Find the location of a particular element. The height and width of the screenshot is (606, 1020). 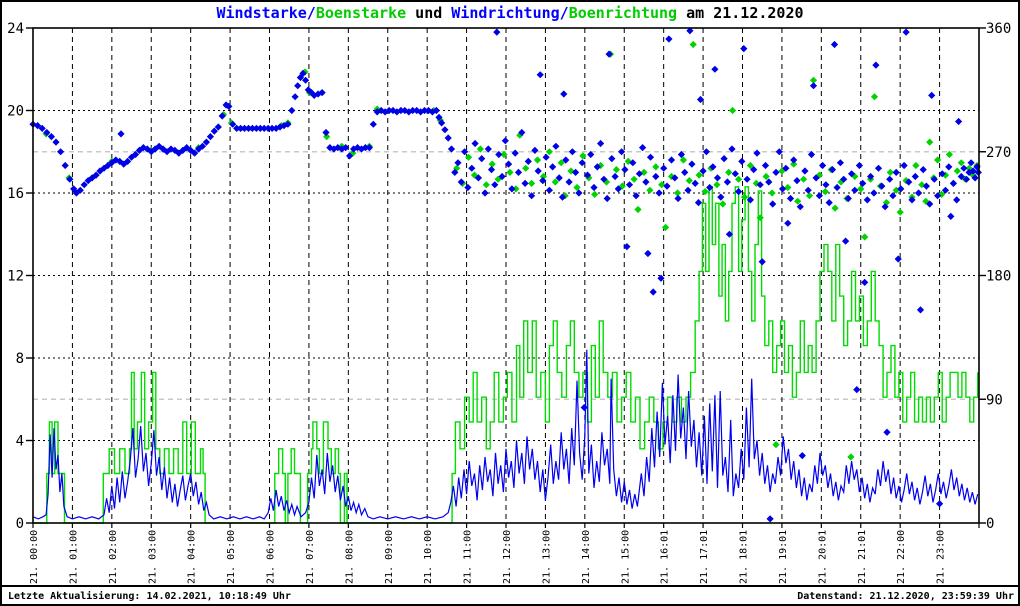

left-axis-tick-label: 0 is located at coordinates (20, 524).